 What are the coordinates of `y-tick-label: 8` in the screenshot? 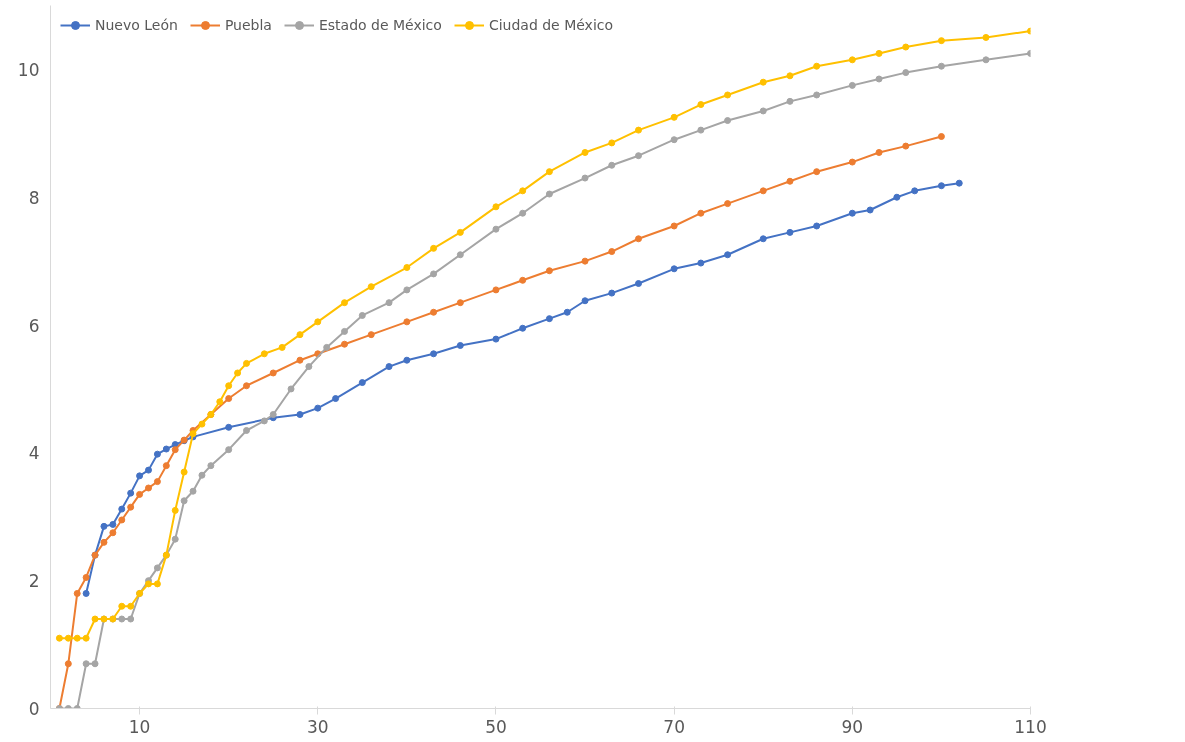 It's located at (34, 197).